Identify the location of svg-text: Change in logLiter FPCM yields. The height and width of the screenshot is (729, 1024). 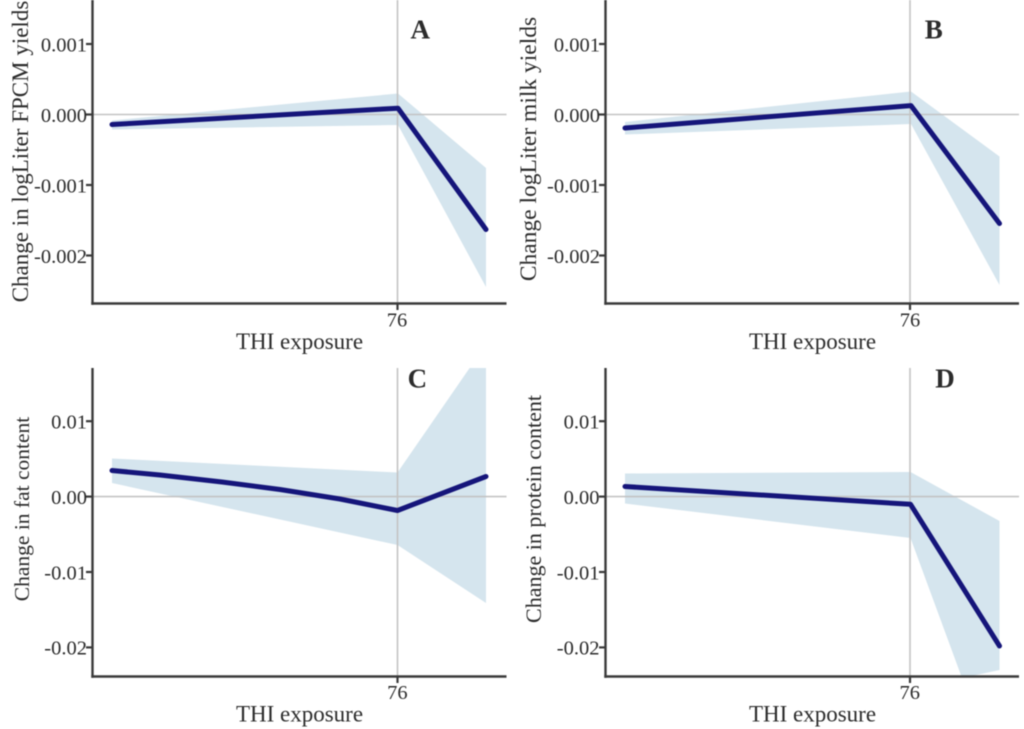
(20, 152).